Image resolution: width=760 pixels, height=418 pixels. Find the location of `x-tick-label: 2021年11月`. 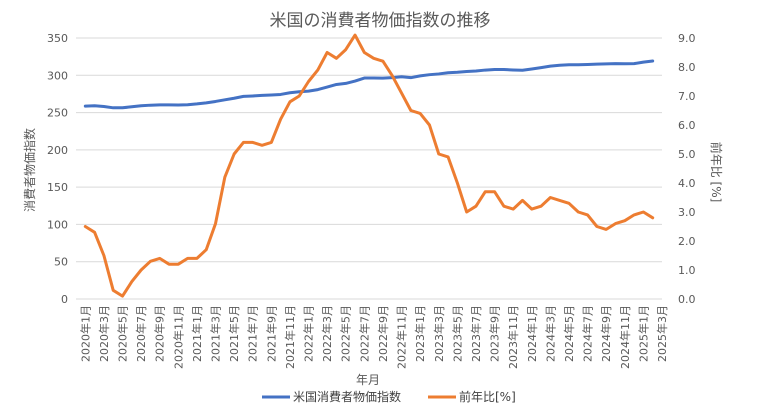

x-tick-label: 2021年11月 is located at coordinates (290, 337).